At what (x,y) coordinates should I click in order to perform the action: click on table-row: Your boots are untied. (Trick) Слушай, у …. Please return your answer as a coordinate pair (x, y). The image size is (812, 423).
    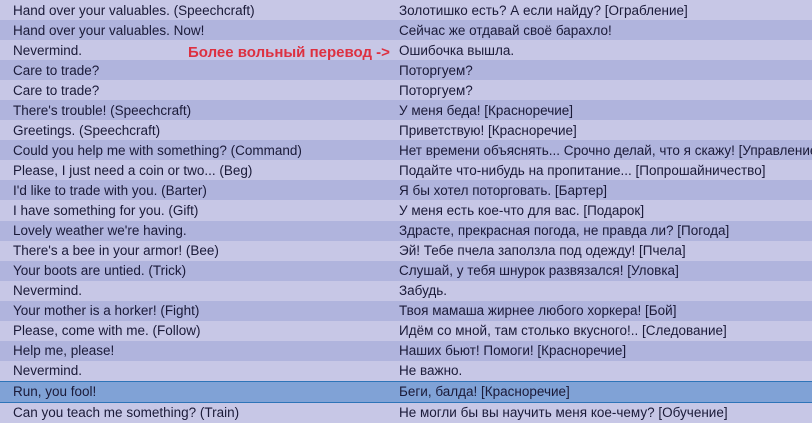
    Looking at the image, I should click on (406, 270).